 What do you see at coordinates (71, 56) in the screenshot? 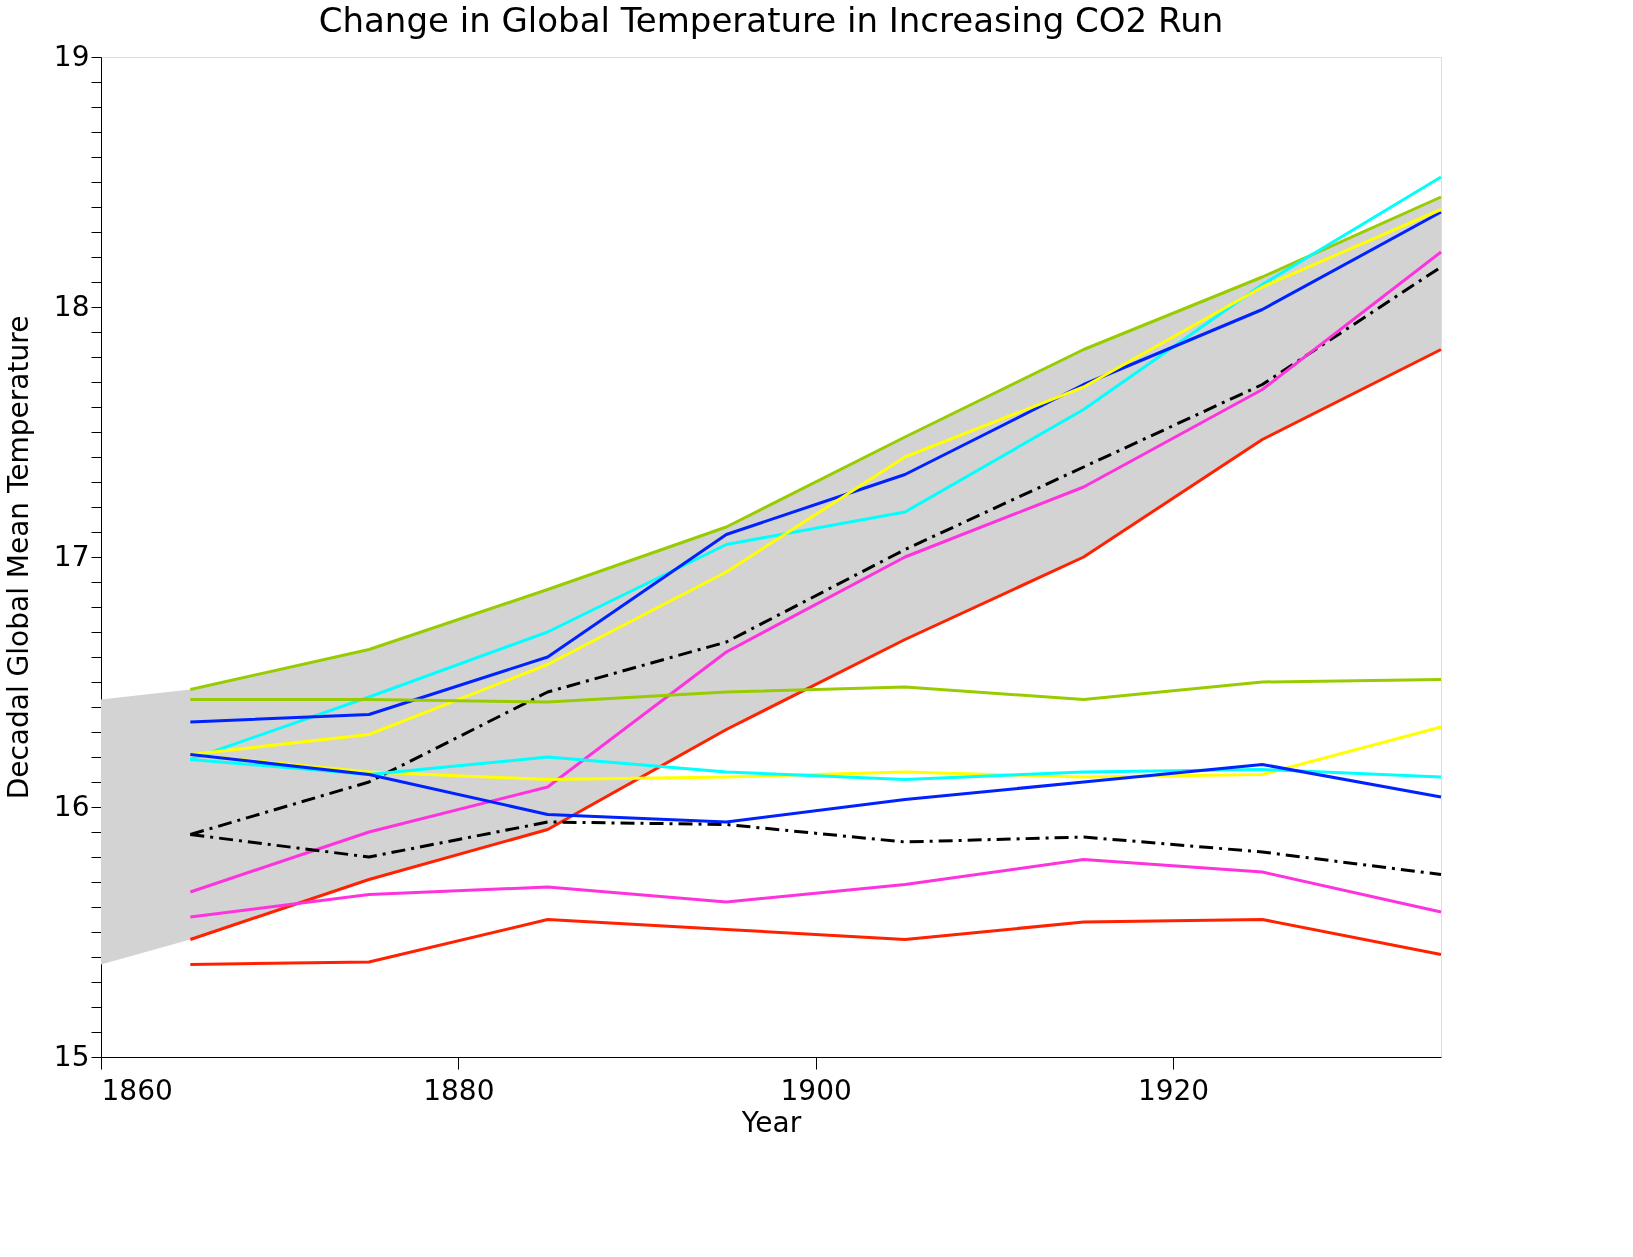
I see `y-tick-label: 19` at bounding box center [71, 56].